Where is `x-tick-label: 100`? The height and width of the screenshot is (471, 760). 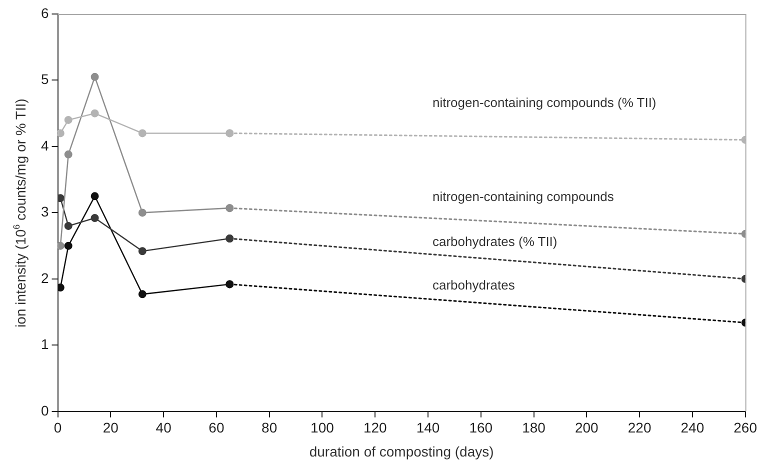 x-tick-label: 100 is located at coordinates (322, 428).